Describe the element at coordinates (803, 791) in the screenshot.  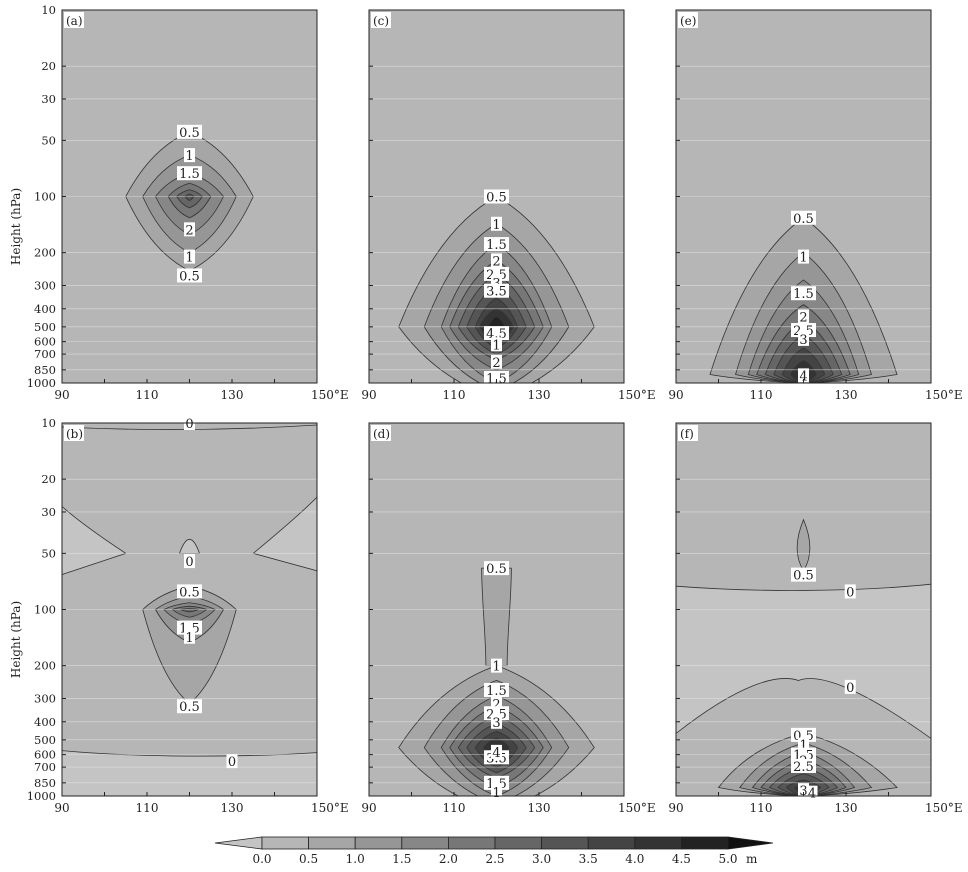
I see `contour-label: 3` at that location.